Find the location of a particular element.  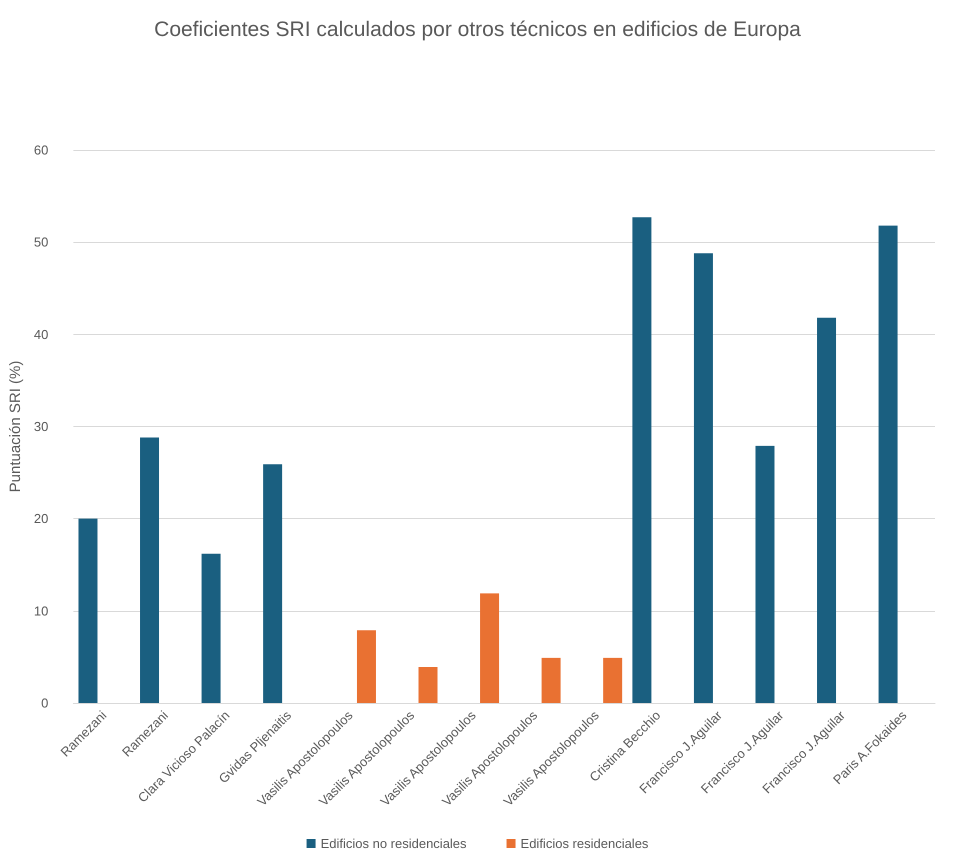

y-tick-label: 30 is located at coordinates (41, 426).